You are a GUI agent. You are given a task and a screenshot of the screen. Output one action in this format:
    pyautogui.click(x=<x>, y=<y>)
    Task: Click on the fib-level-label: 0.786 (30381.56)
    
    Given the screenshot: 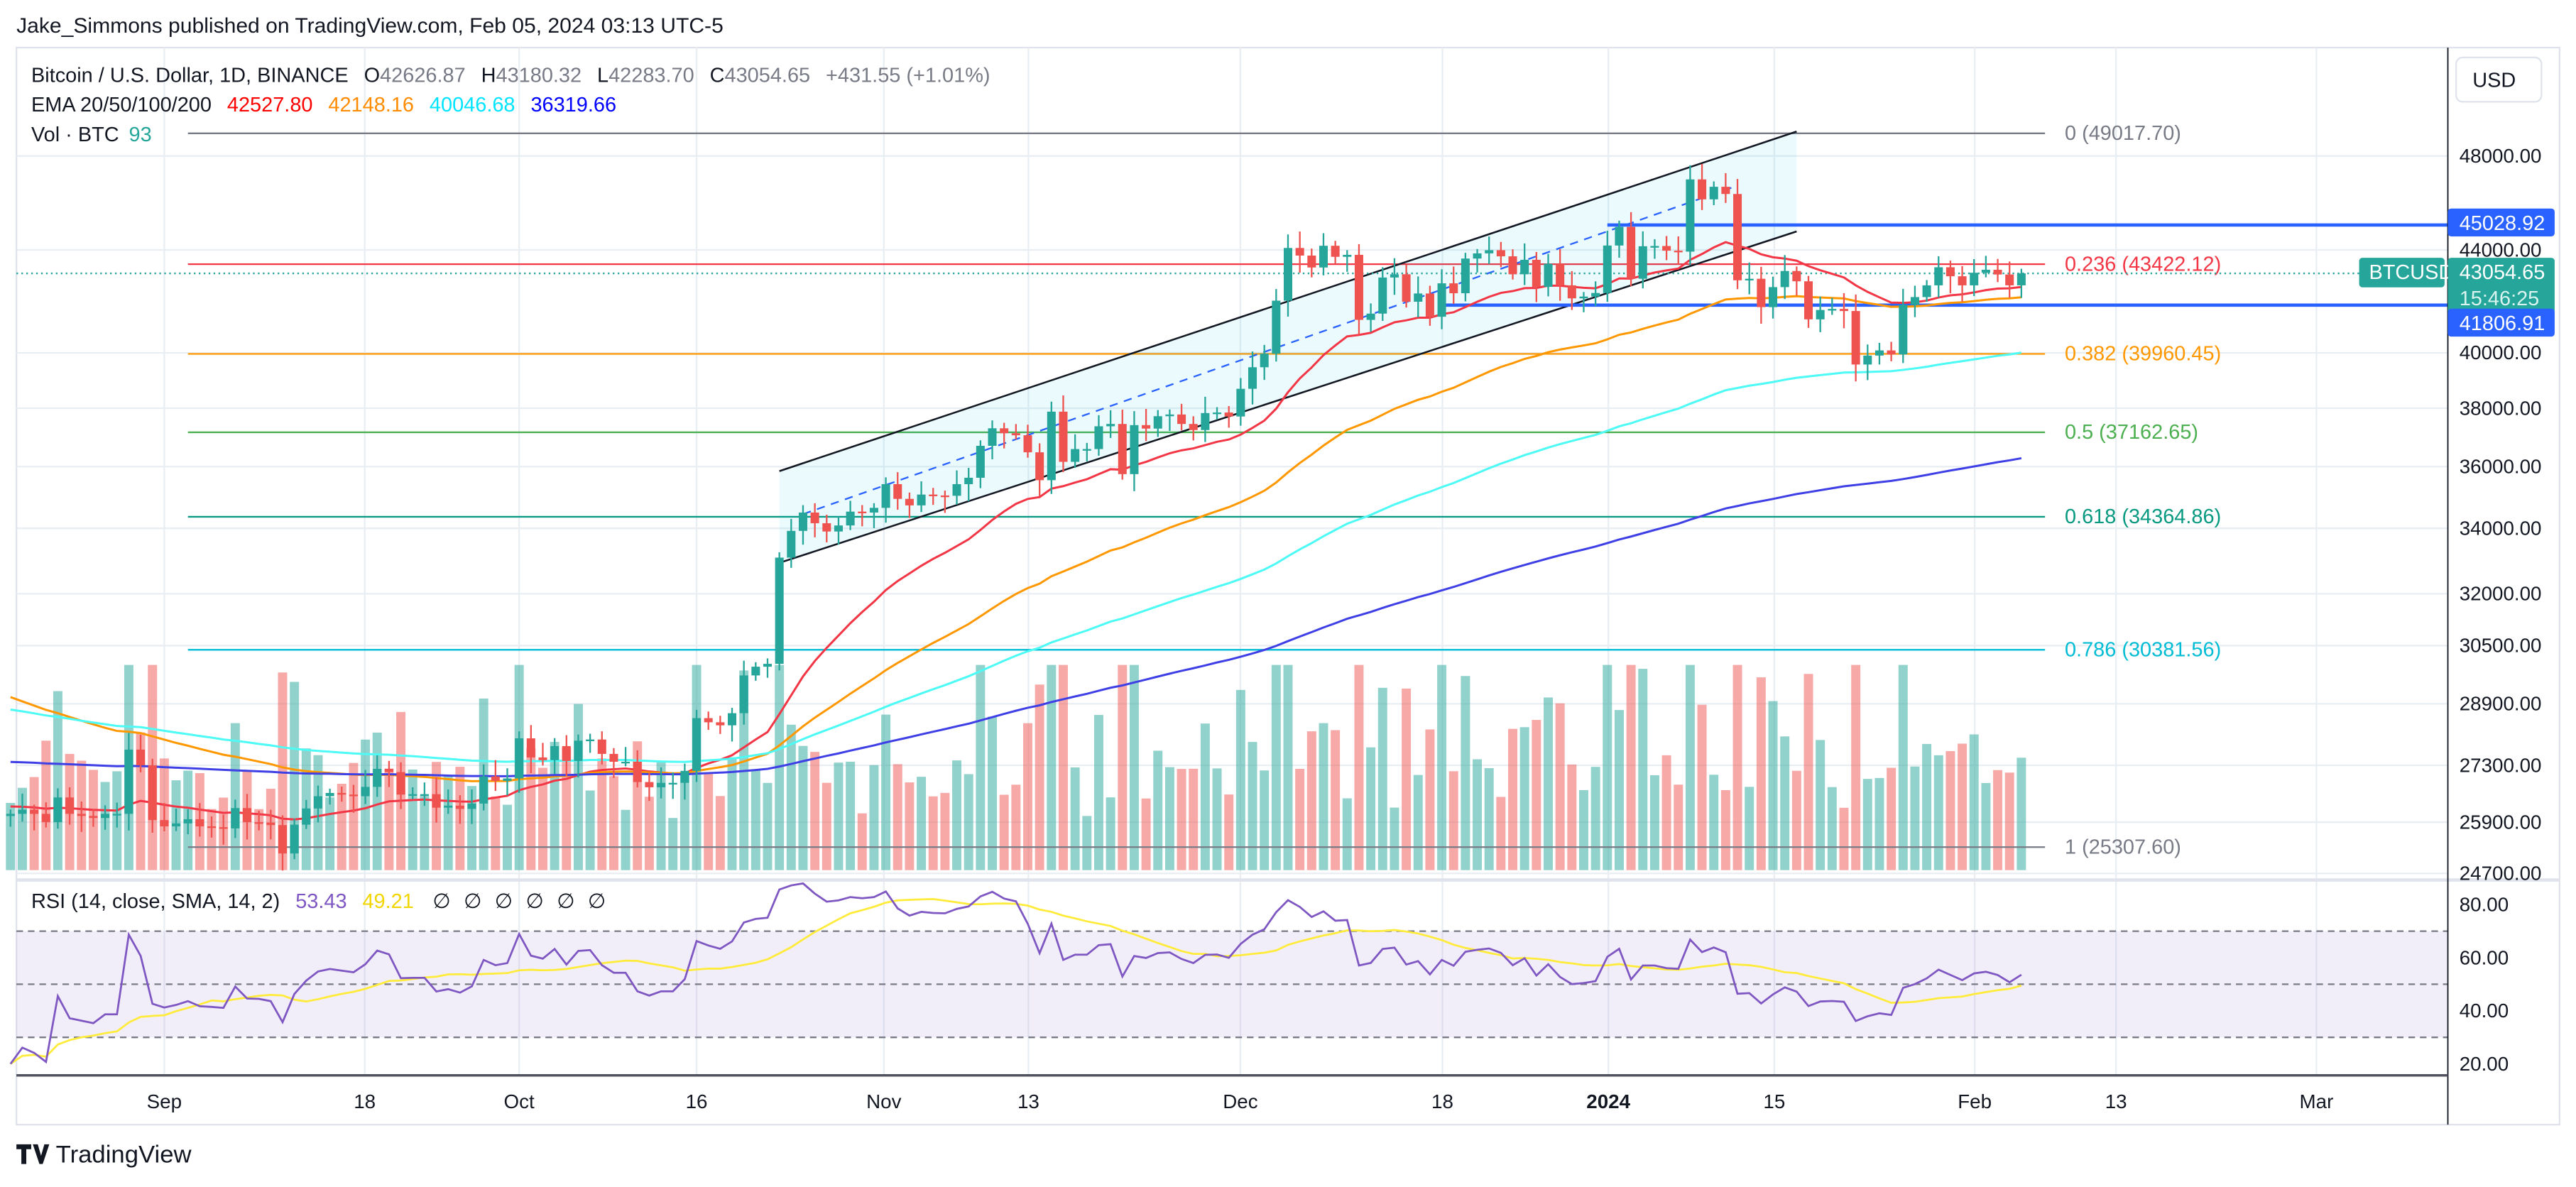 What is the action you would take?
    pyautogui.click(x=2143, y=650)
    